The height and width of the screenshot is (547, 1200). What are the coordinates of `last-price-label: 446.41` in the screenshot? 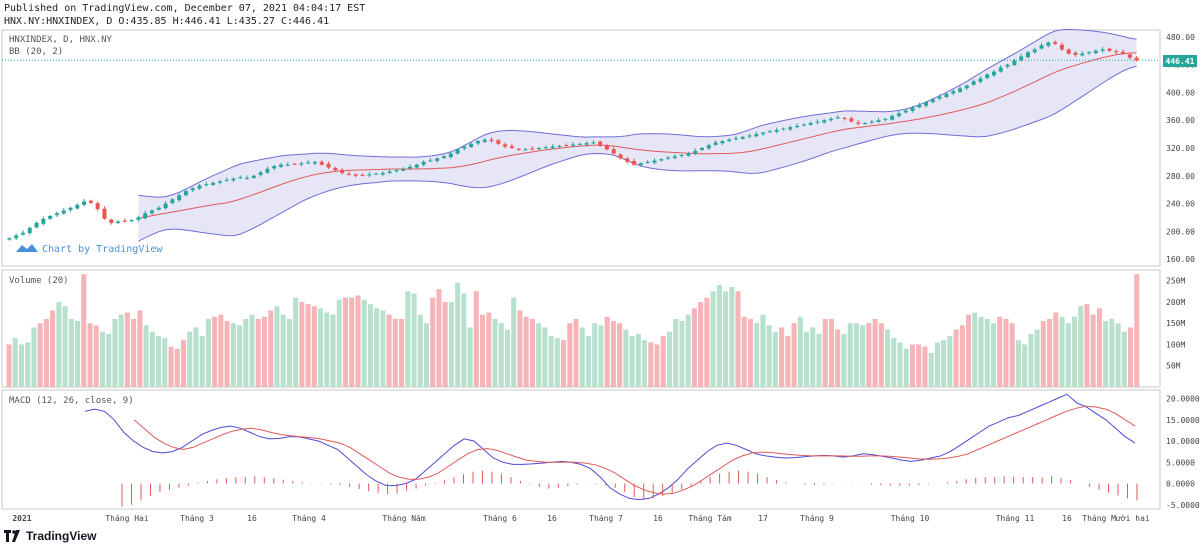 It's located at (1180, 61).